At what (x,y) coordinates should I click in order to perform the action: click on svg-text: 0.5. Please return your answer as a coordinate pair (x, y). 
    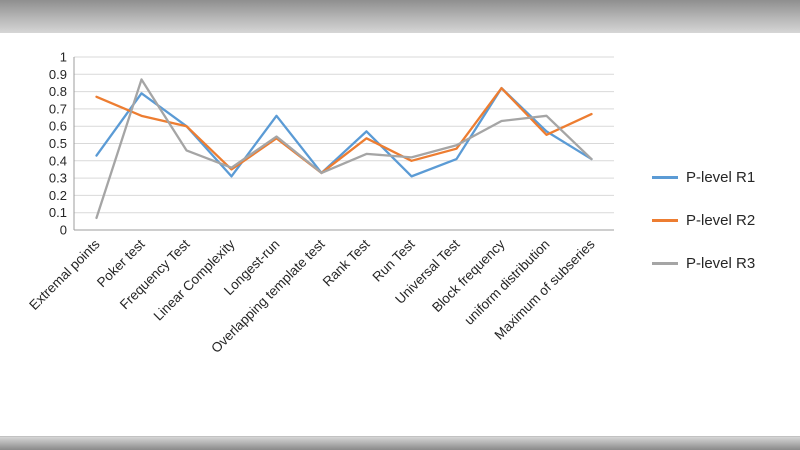
    Looking at the image, I should click on (58, 143).